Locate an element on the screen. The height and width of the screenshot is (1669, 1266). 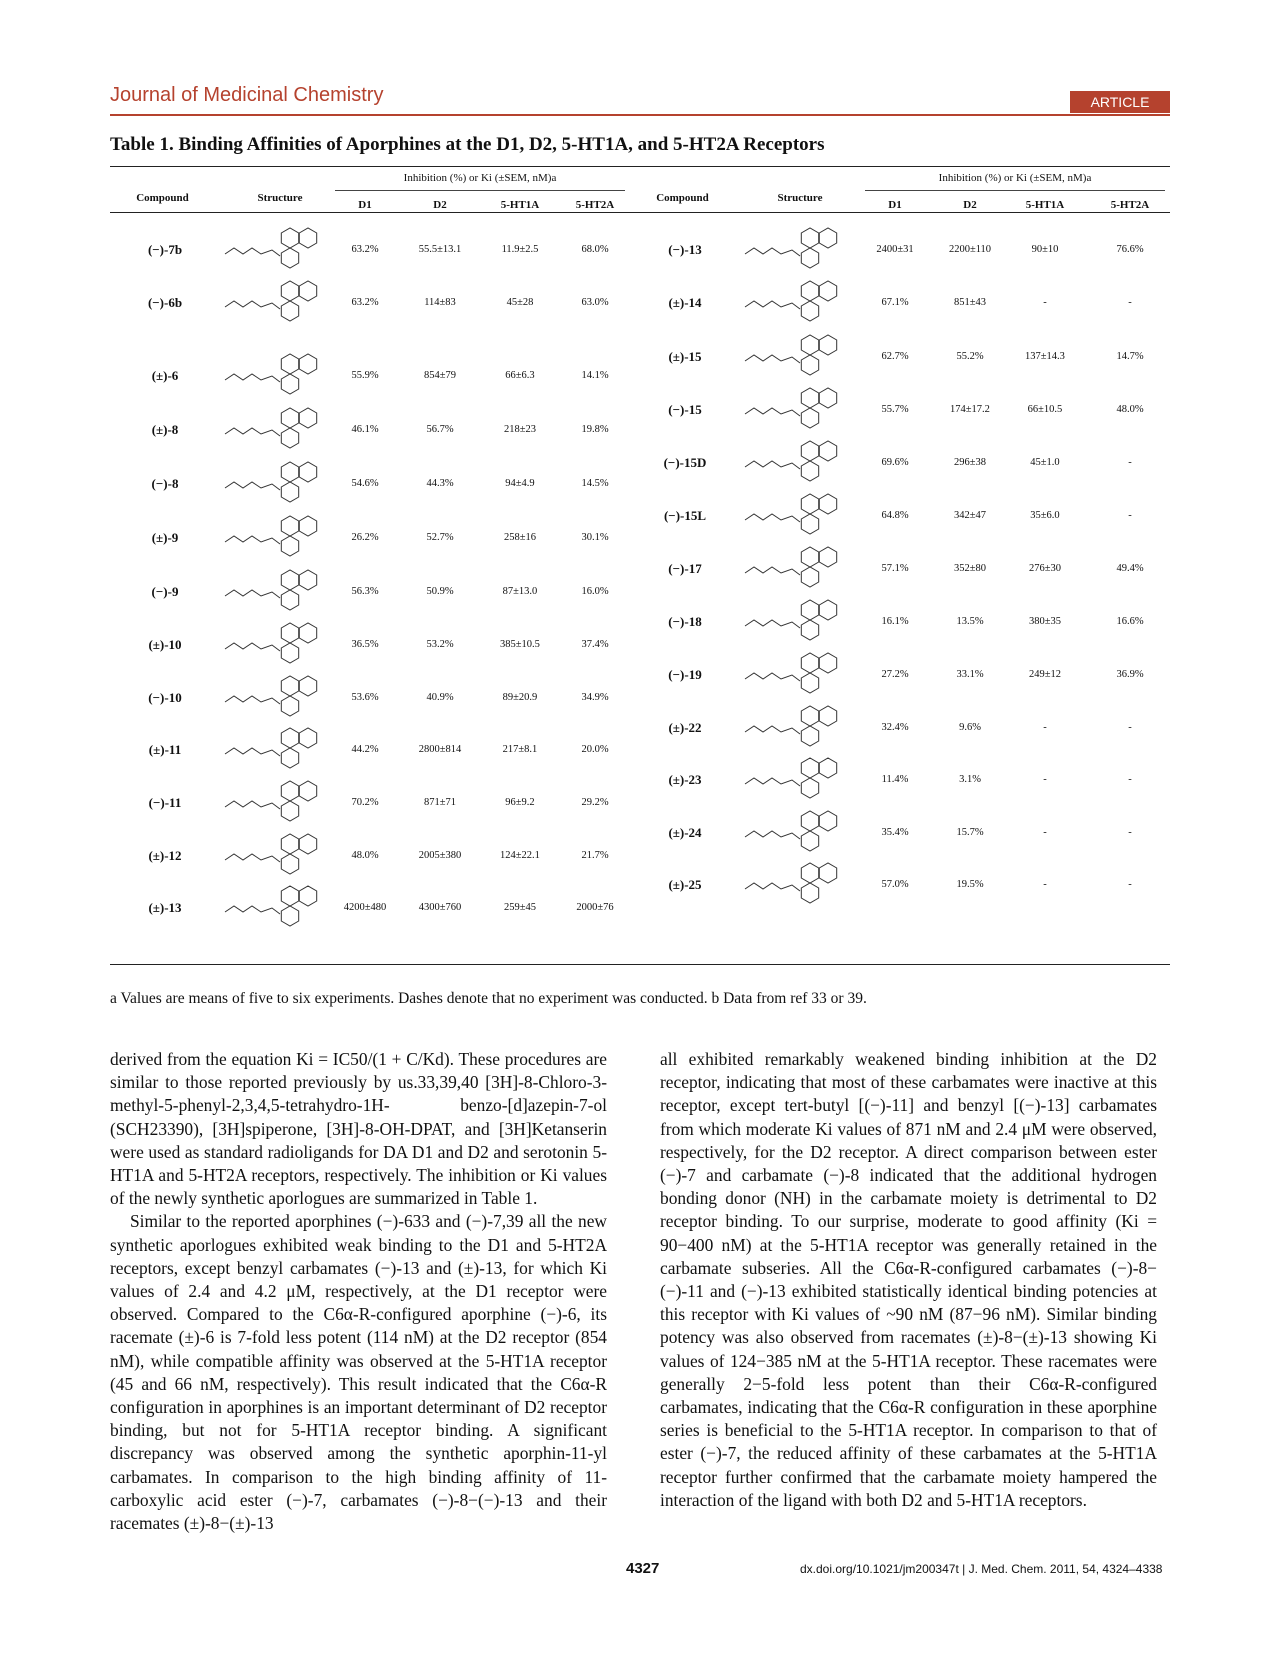
cell-ht2a: 76.6% is located at coordinates (1130, 249).